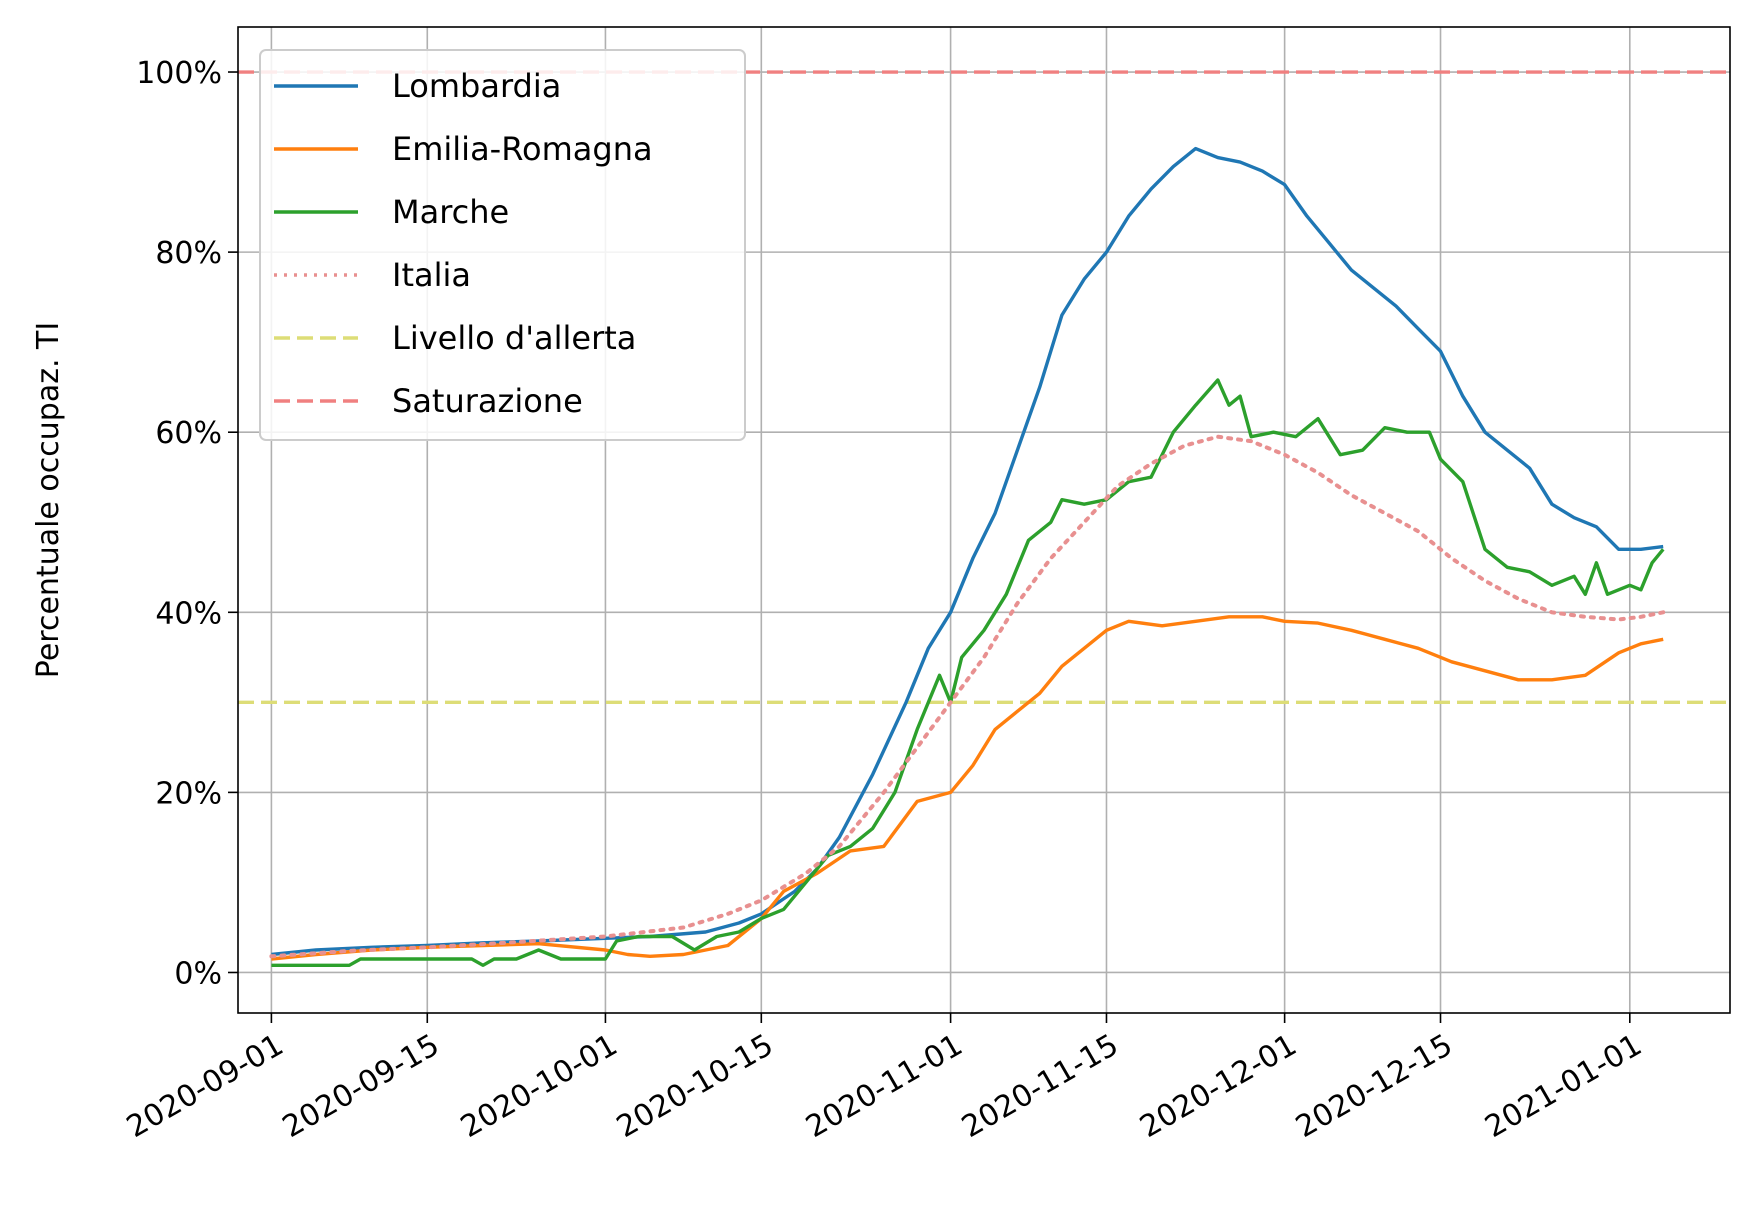 This screenshot has width=1754, height=1225. I want to click on legend-label: Livello d'allerta, so click(514, 338).